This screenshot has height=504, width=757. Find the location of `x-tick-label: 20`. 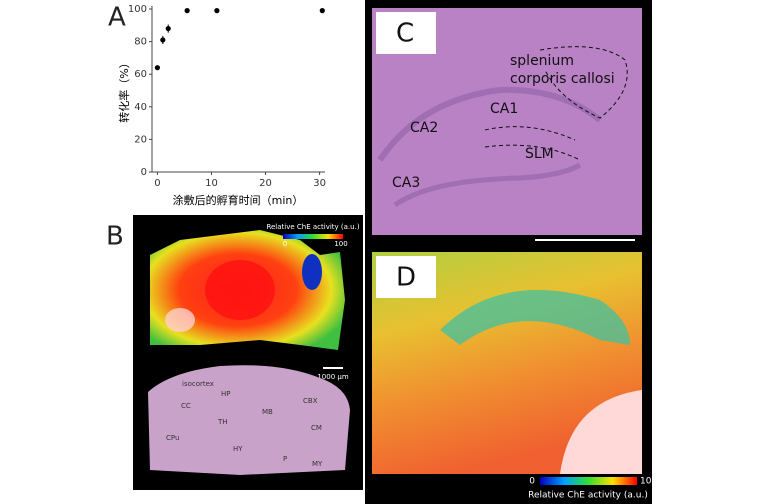

x-tick-label: 20 is located at coordinates (265, 183).